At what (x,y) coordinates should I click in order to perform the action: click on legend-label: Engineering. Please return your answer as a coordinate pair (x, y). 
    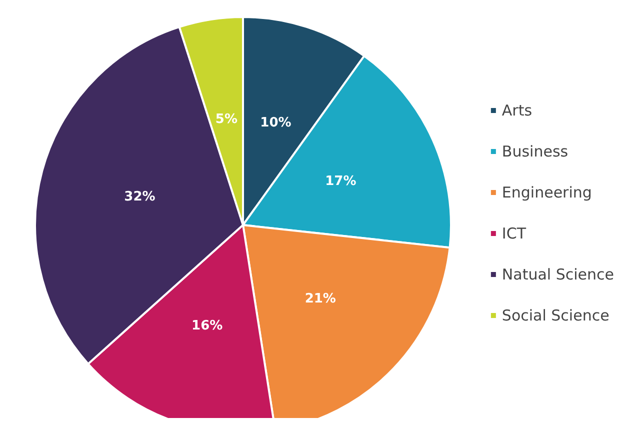
    Looking at the image, I should click on (547, 193).